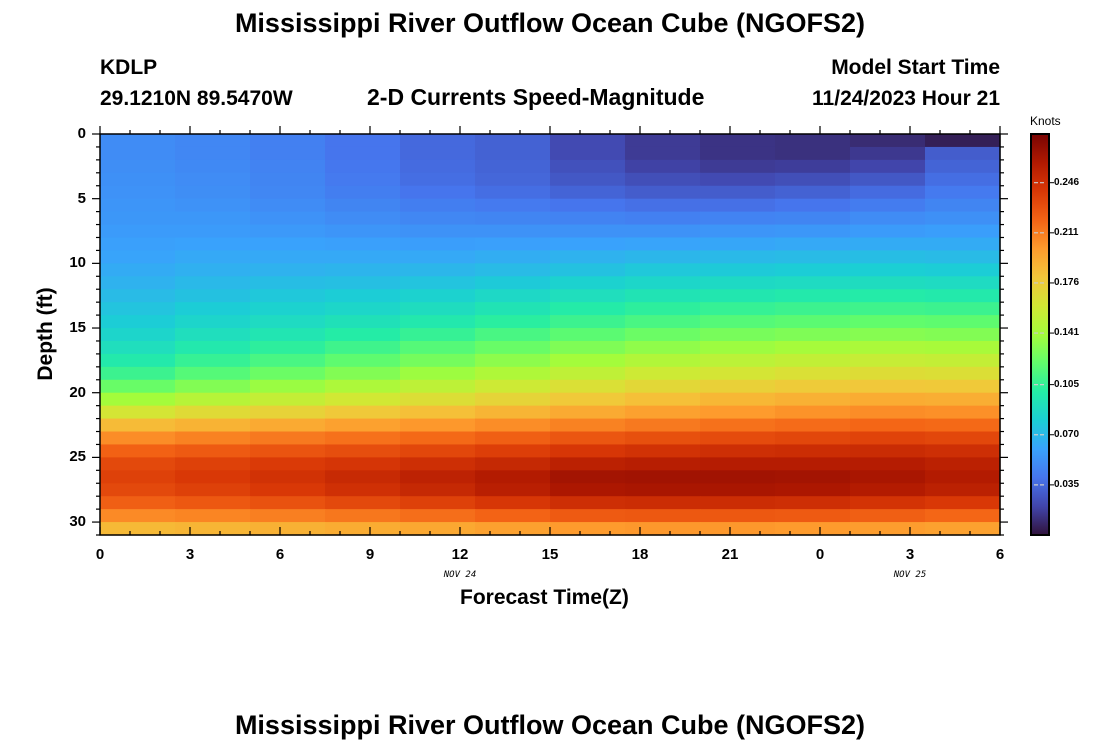 This screenshot has width=1100, height=750. I want to click on x-tick-label: 3, so click(190, 554).